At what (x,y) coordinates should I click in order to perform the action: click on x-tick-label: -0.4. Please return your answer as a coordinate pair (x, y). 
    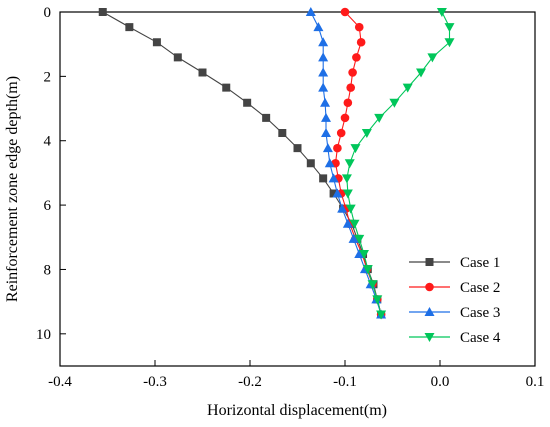
    Looking at the image, I should click on (60, 382).